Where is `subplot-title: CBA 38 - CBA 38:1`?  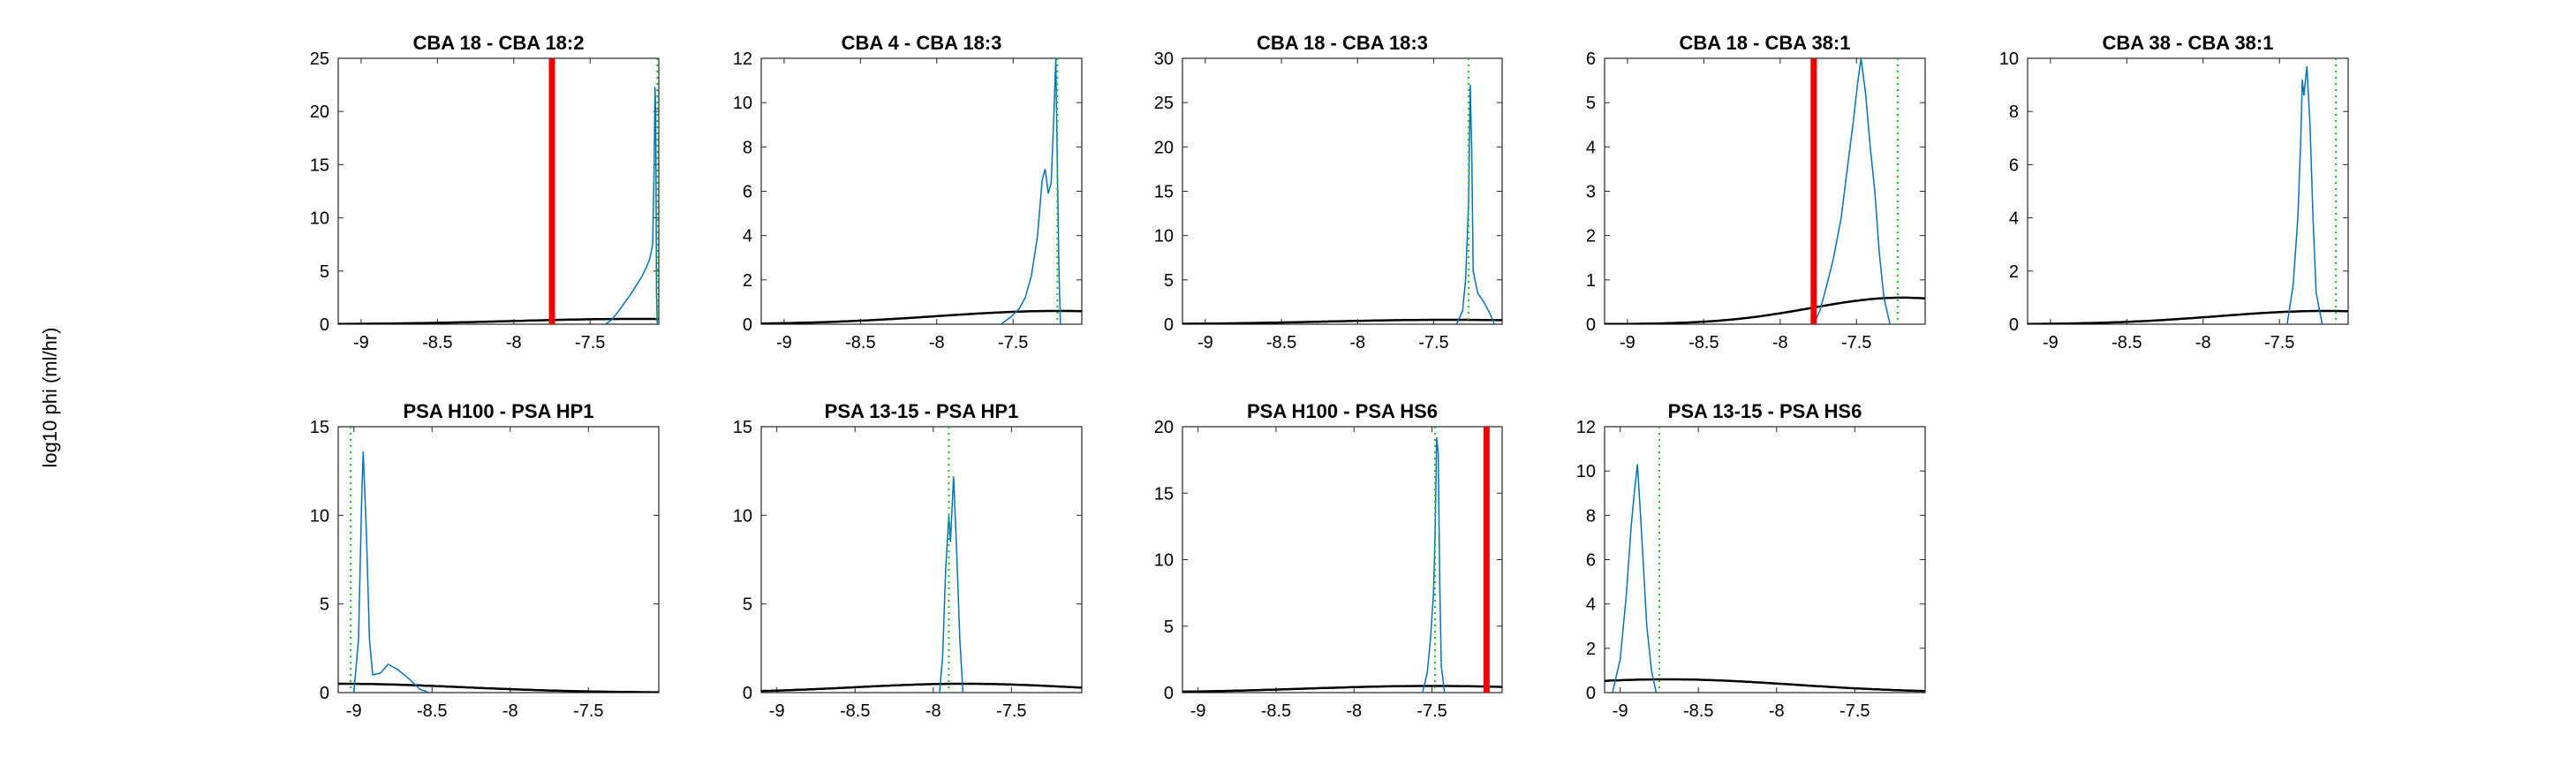
subplot-title: CBA 38 - CBA 38:1 is located at coordinates (2188, 43).